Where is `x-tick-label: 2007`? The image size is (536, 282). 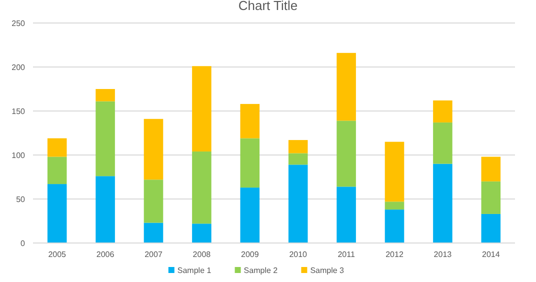
x-tick-label: 2007 is located at coordinates (153, 254).